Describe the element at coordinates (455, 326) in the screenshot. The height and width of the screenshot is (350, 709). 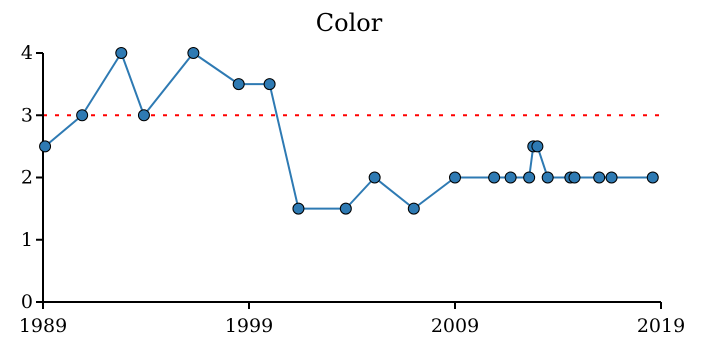
I see `x-tick-label: 2009` at that location.